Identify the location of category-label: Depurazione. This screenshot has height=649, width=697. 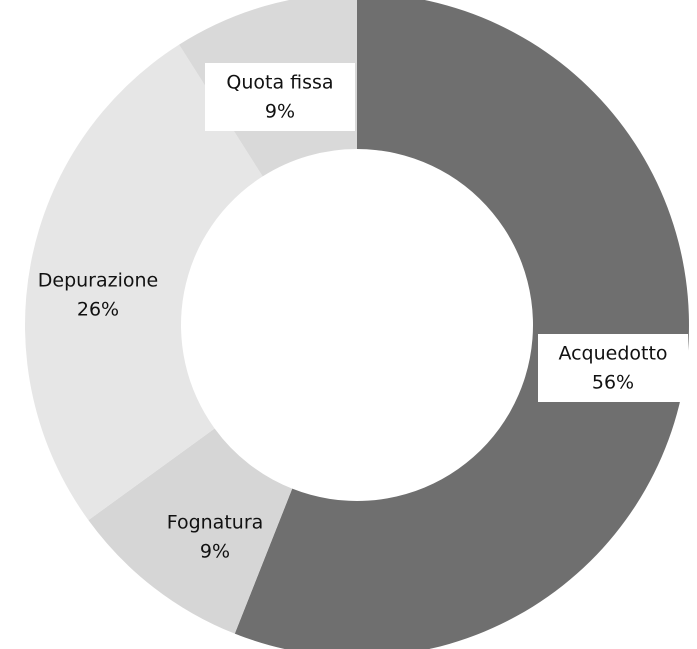
(98, 281).